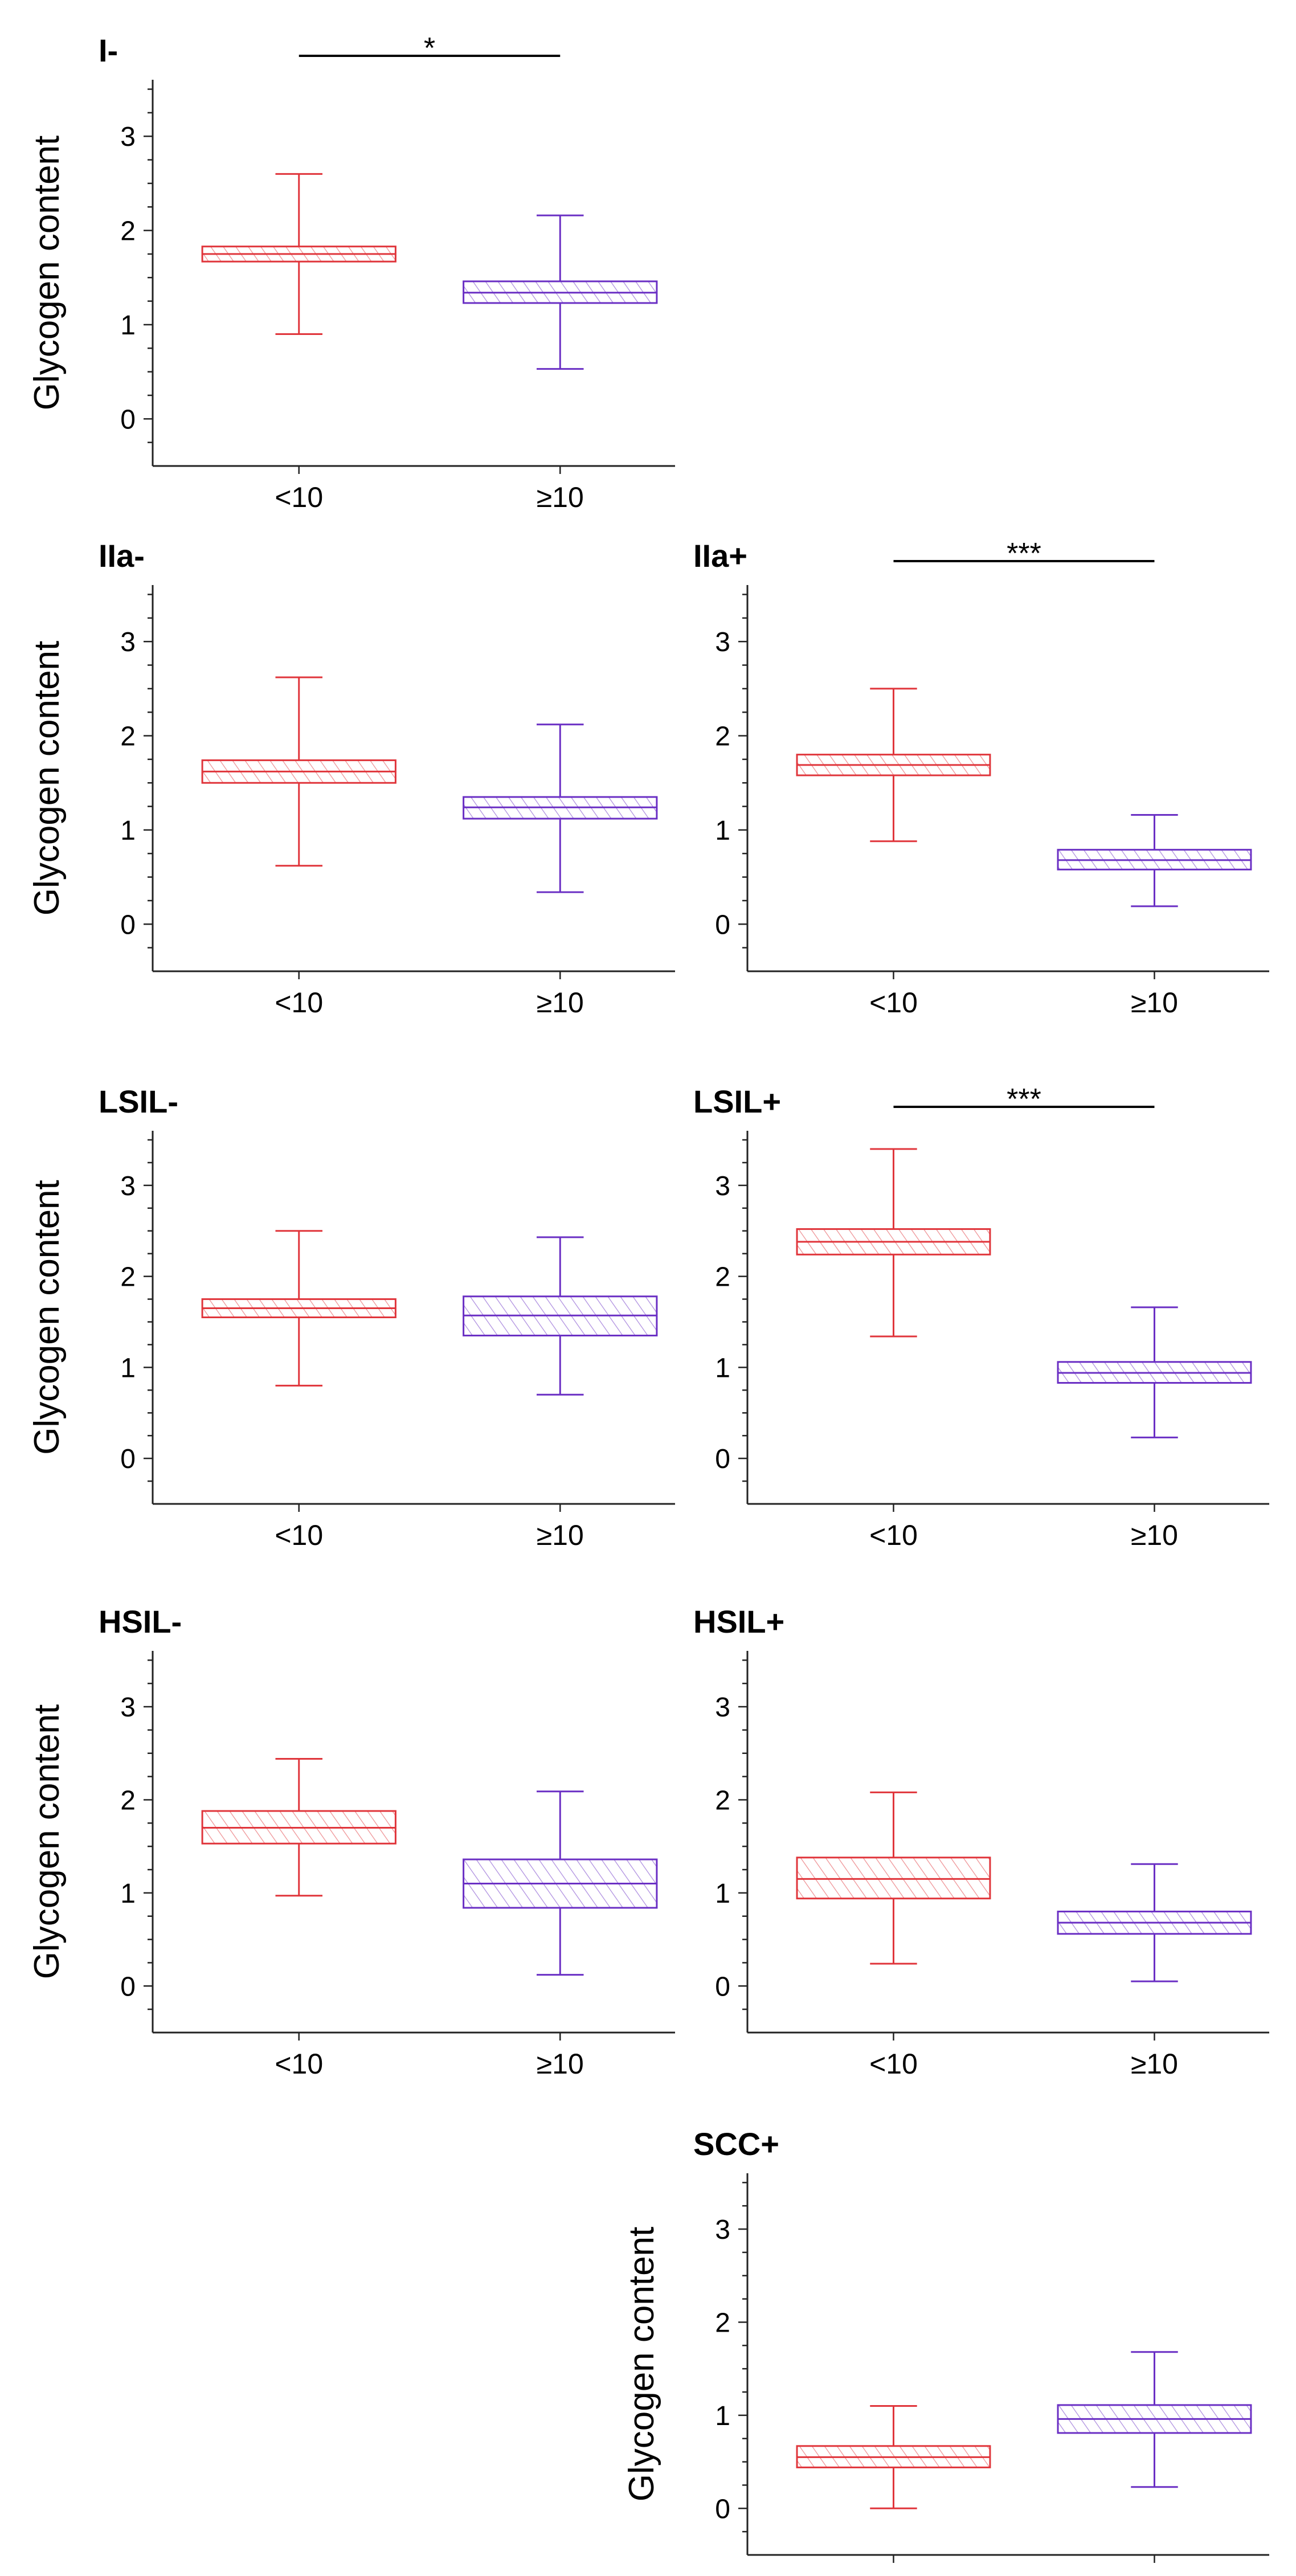 The width and height of the screenshot is (1296, 2576). I want to click on panel-title: LSIL+, so click(737, 1101).